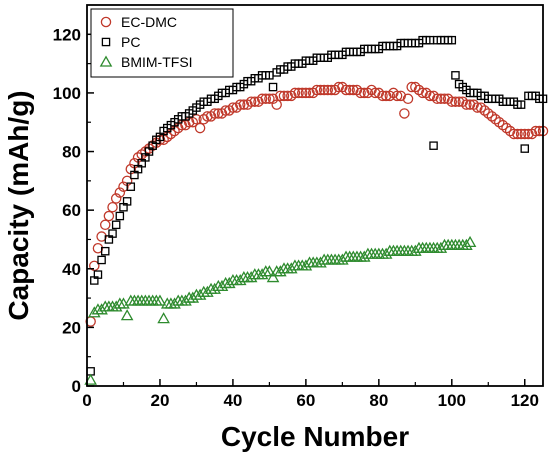  Describe the element at coordinates (106, 42) in the screenshot. I see `legend-marker` at that location.